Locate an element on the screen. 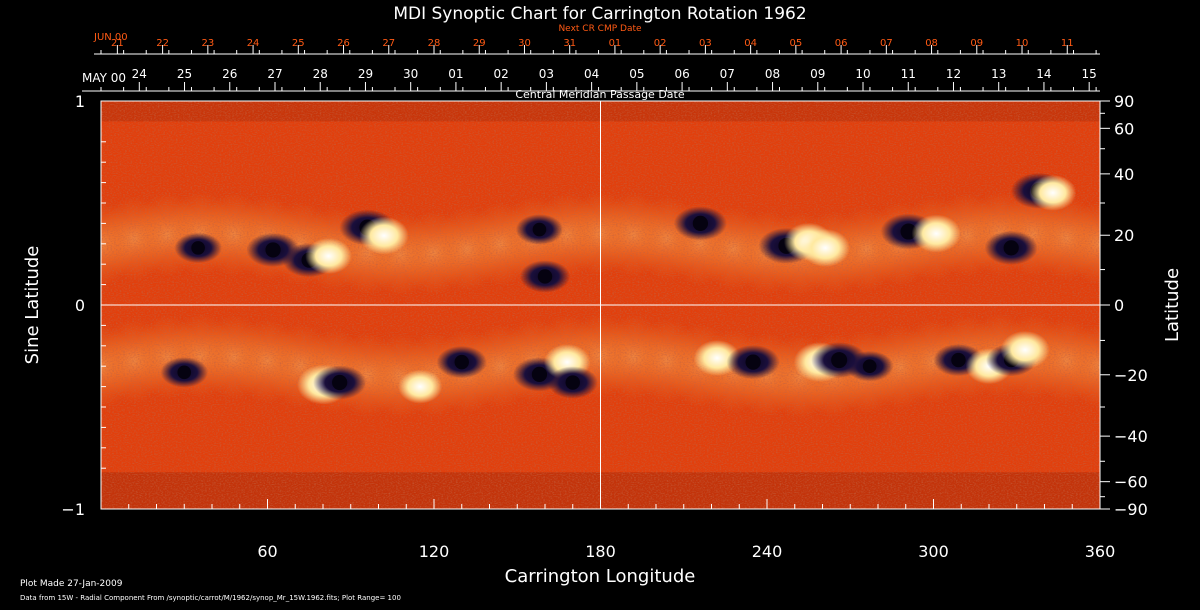  next-date-label: 02 is located at coordinates (660, 43).